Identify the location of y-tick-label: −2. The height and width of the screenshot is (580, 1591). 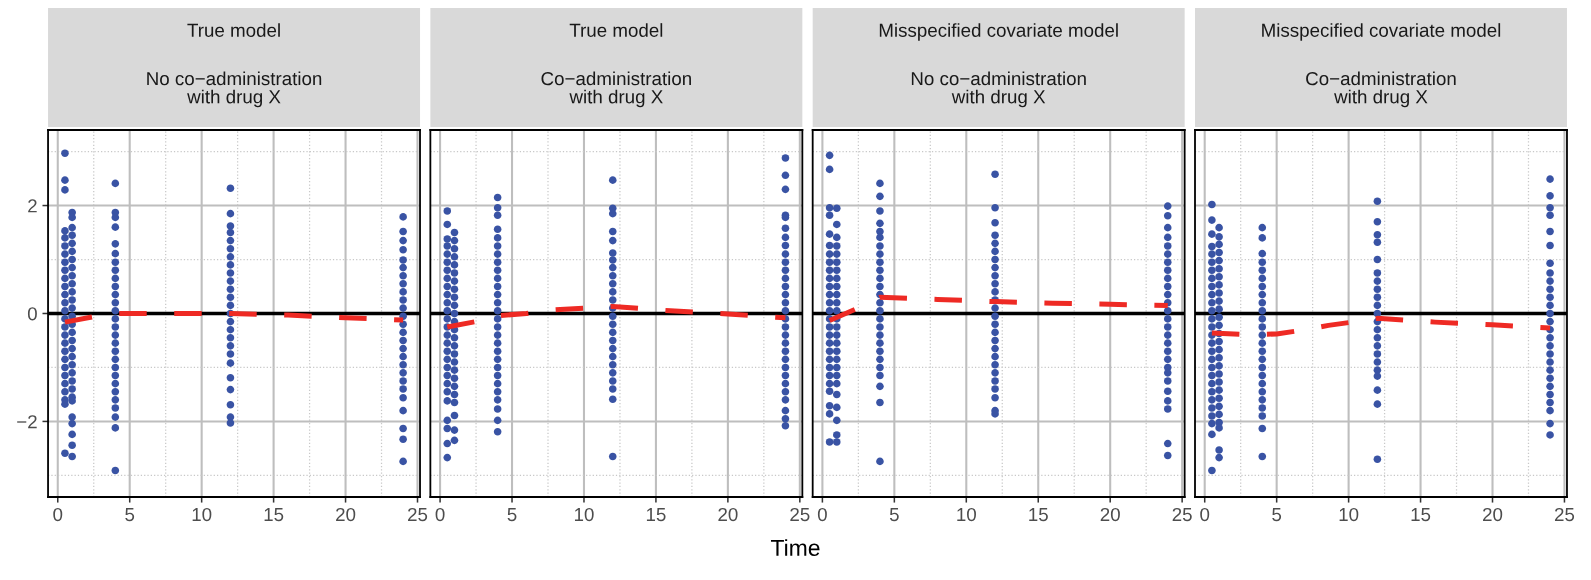
(27, 422).